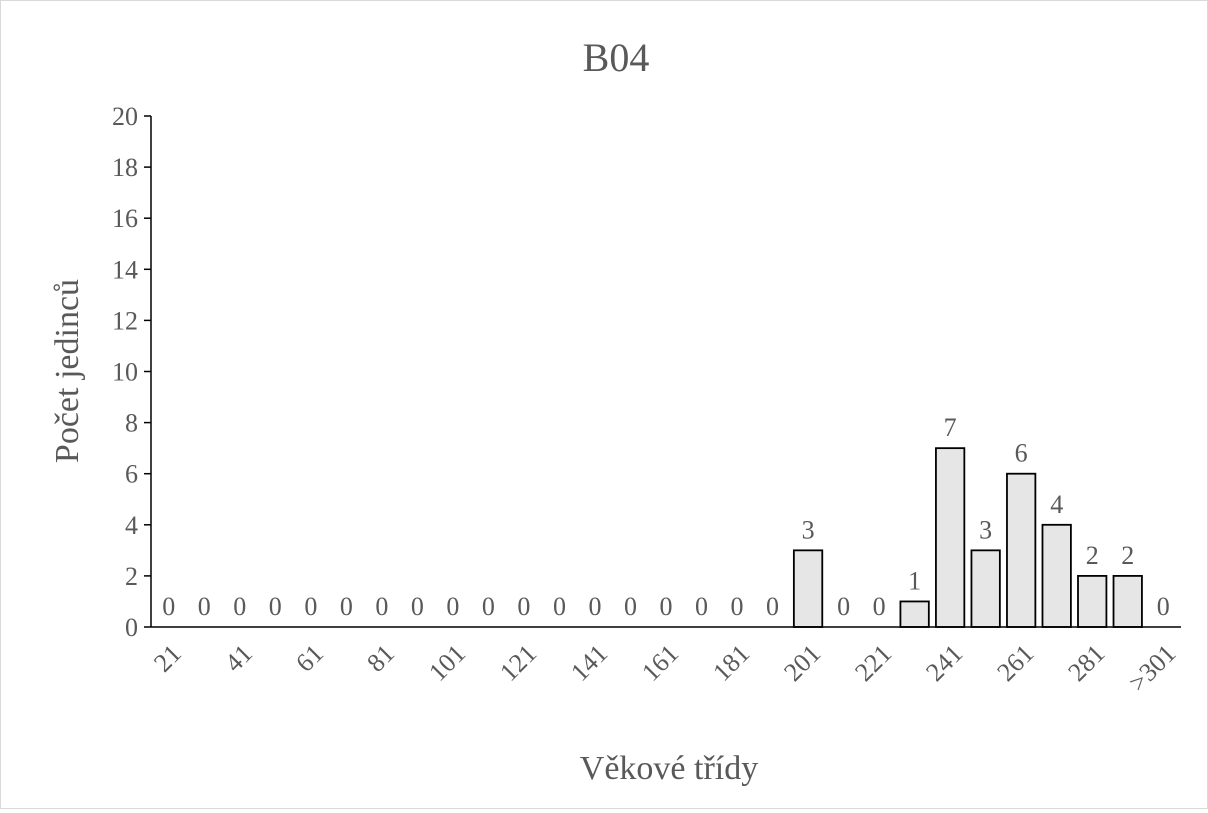 The width and height of the screenshot is (1208, 813). Describe the element at coordinates (131, 576) in the screenshot. I see `y-tick-label: 2` at that location.